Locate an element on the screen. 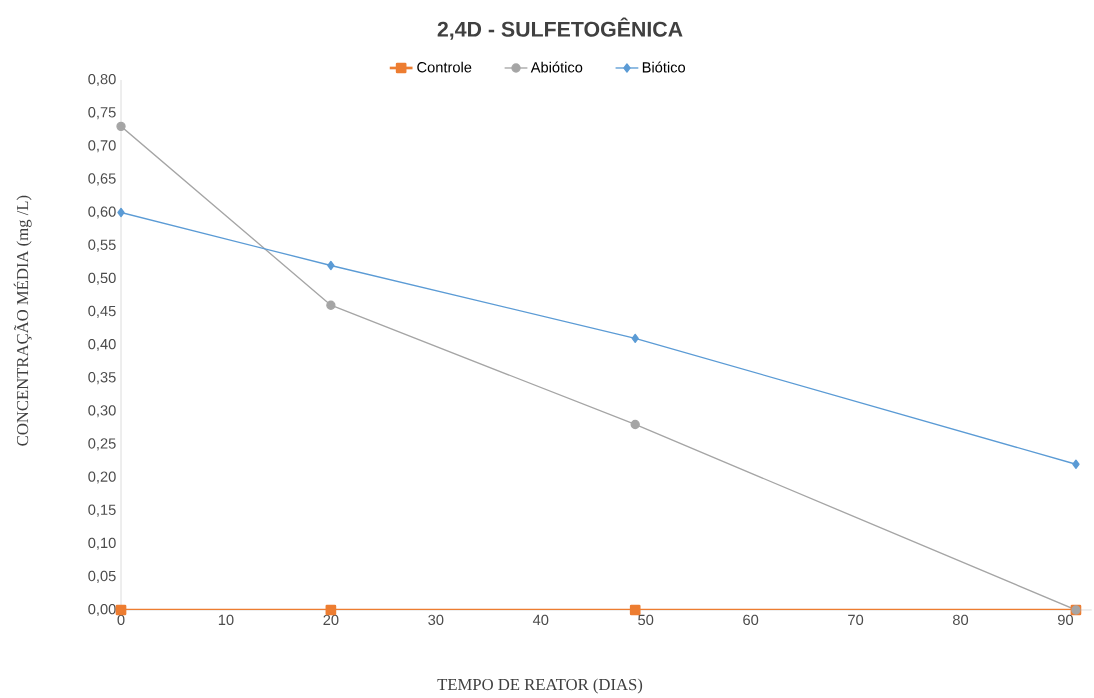 This screenshot has height=698, width=1094. legend-label: Biótico is located at coordinates (664, 67).